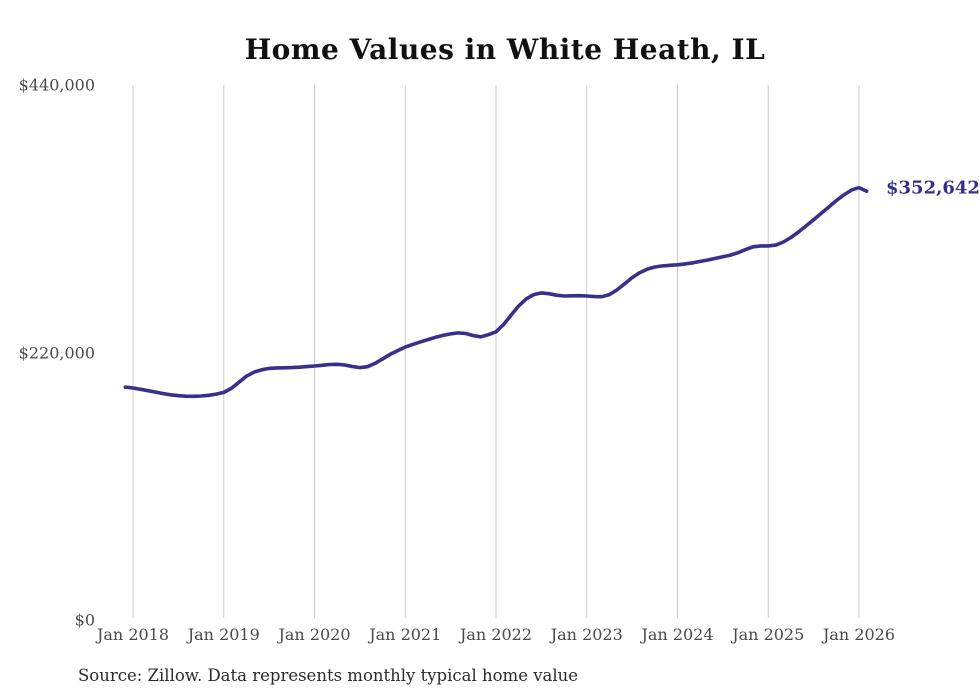  I want to click on x-axis-tick-label: Jan 2021, so click(405, 634).